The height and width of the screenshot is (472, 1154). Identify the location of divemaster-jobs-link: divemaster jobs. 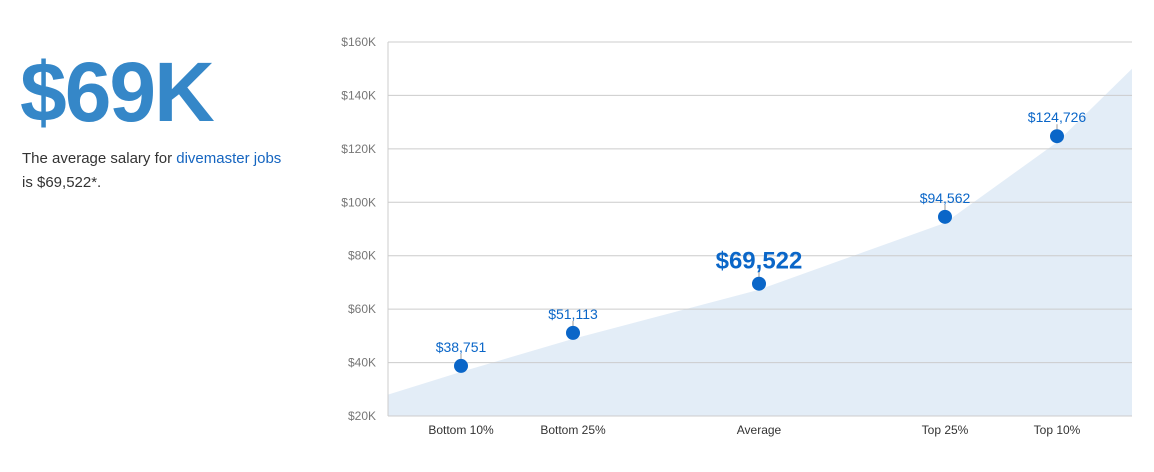
(229, 158).